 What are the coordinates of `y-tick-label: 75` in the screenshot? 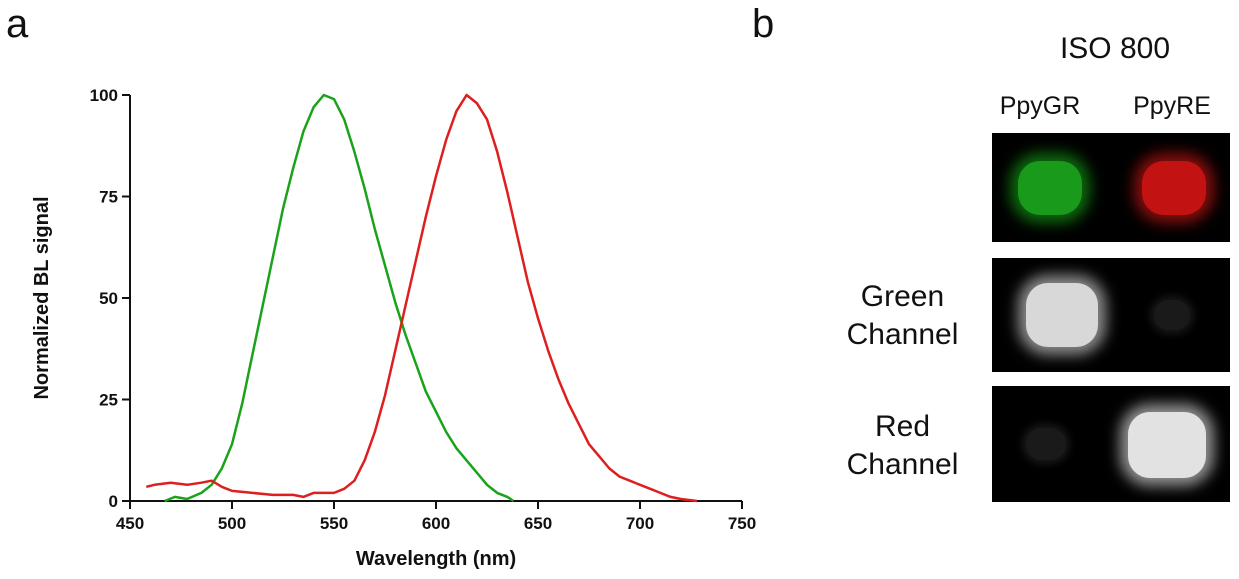 It's located at (108, 197).